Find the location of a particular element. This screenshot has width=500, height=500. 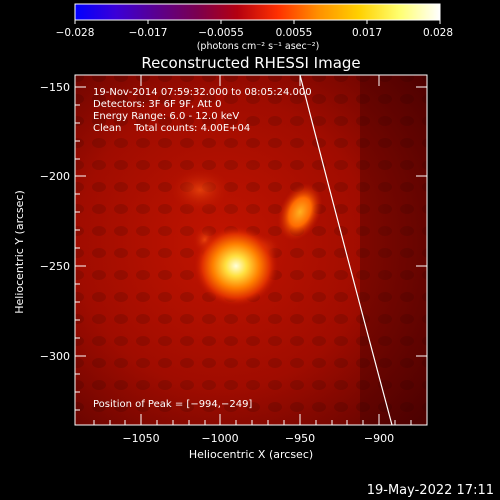

colorbar-unit-label: (photons cm⁻² s⁻¹ asec⁻²) is located at coordinates (258, 46).